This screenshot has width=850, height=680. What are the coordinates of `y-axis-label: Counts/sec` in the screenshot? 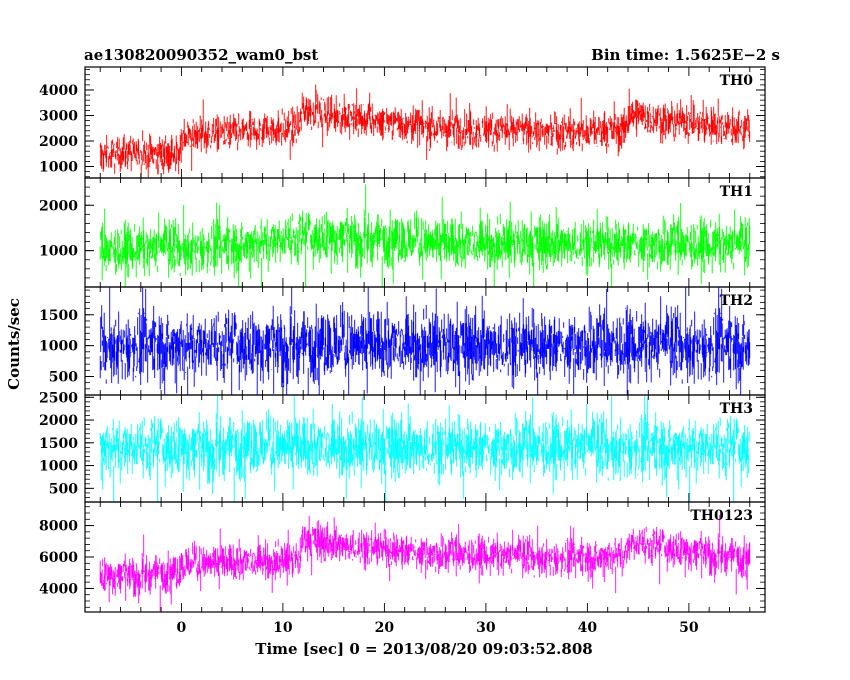 It's located at (14, 344).